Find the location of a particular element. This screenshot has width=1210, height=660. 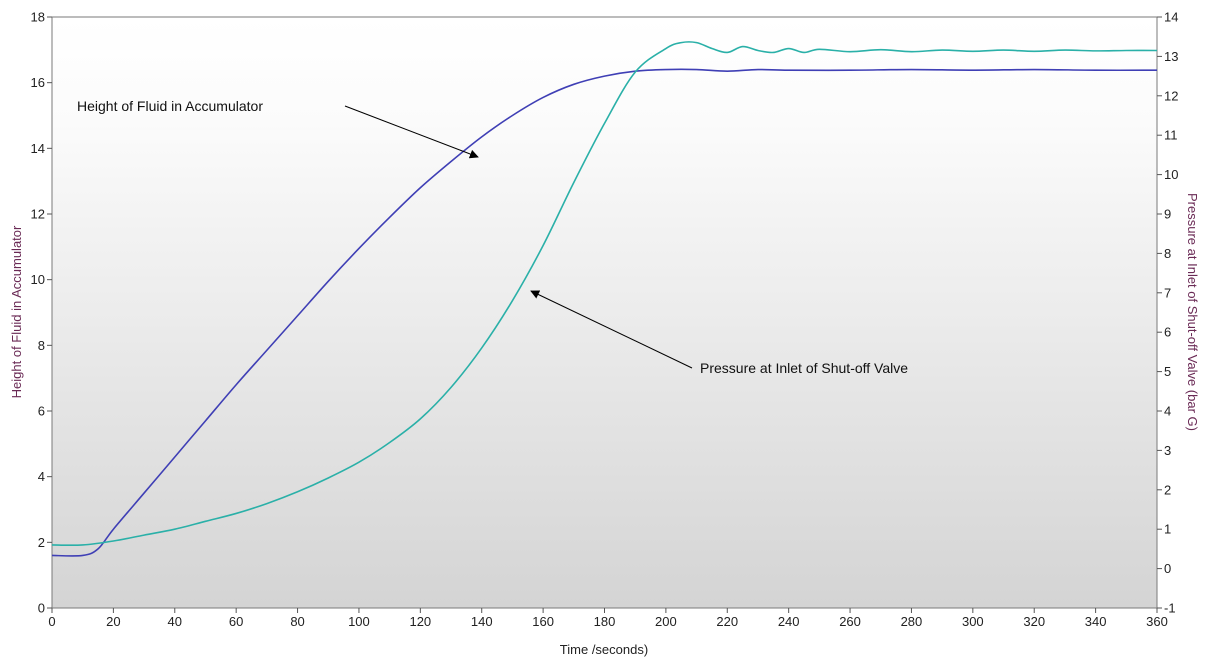

x-tick-label: 240 is located at coordinates (789, 621).